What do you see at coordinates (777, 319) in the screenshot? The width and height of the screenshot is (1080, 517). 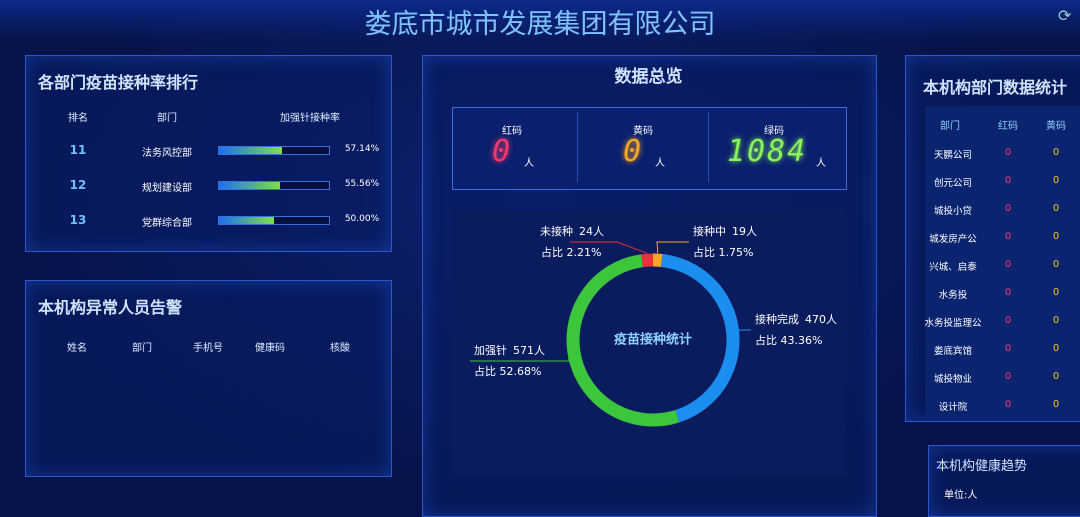 I see `segment-name: 接种完成` at bounding box center [777, 319].